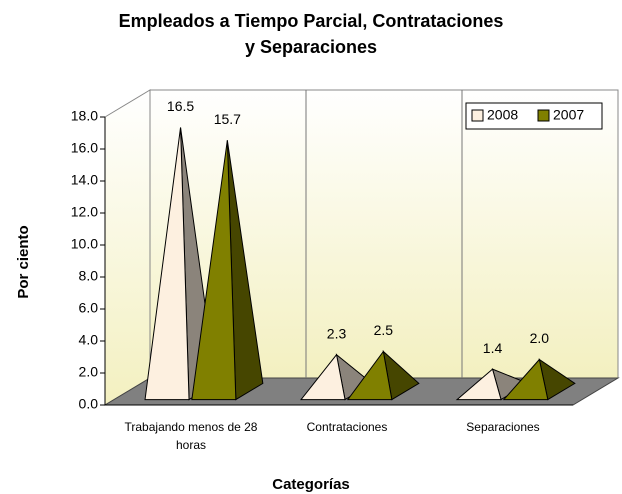 The width and height of the screenshot is (622, 494). Describe the element at coordinates (89, 404) in the screenshot. I see `y-tick-label: 0.0` at that location.